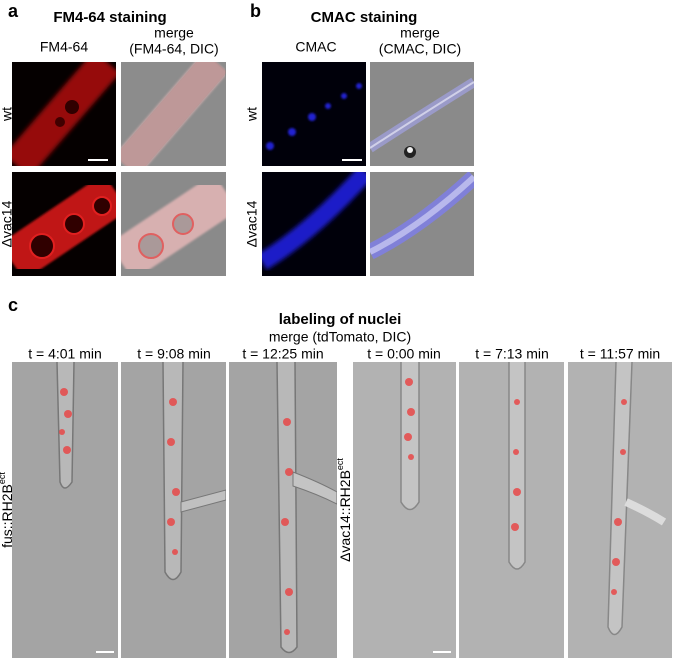 This screenshot has width=674, height=659. I want to click on panel-label: a, so click(13, 11).